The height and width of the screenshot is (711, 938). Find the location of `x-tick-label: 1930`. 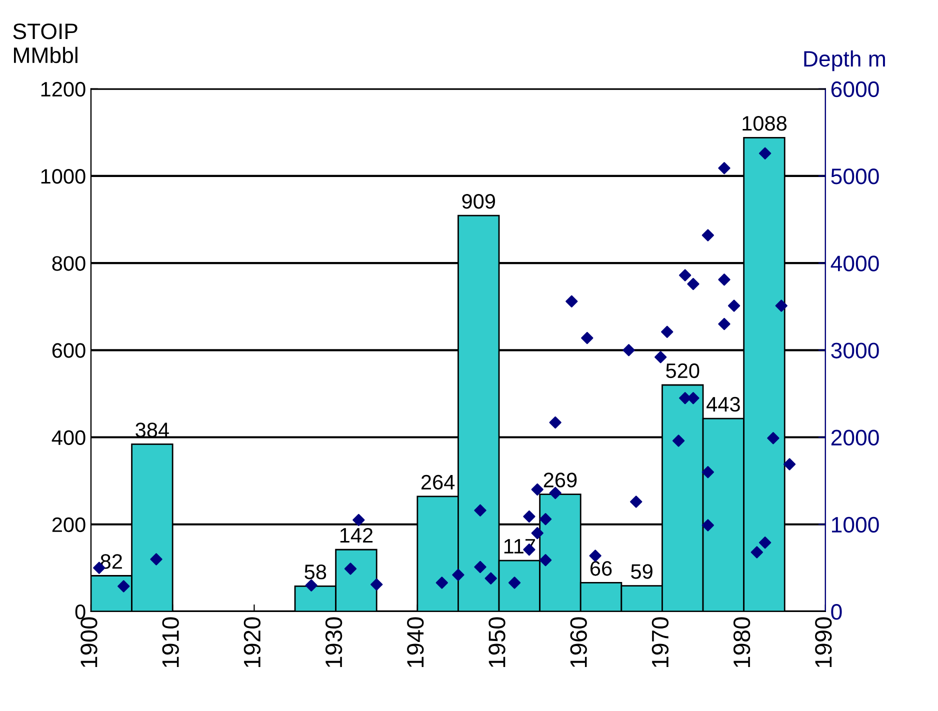

x-tick-label: 1930 is located at coordinates (333, 642).